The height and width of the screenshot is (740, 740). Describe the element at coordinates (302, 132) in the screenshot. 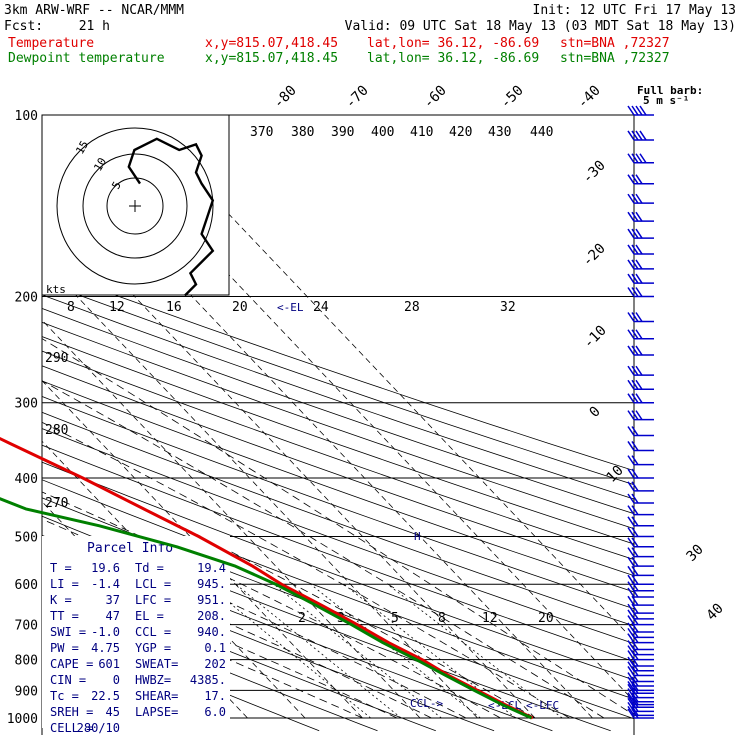

I see `theta-e-label: 380` at that location.